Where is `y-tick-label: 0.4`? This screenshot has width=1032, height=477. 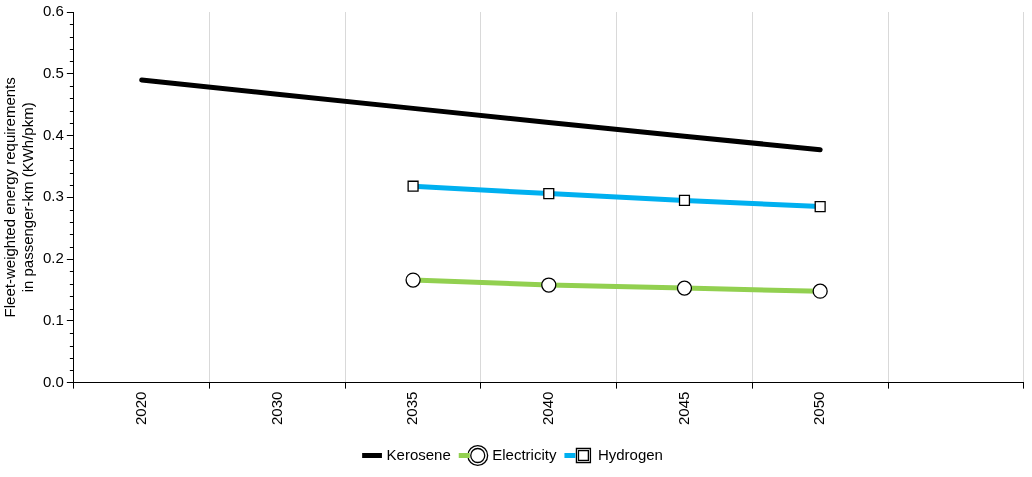 y-tick-label: 0.4 is located at coordinates (53, 134).